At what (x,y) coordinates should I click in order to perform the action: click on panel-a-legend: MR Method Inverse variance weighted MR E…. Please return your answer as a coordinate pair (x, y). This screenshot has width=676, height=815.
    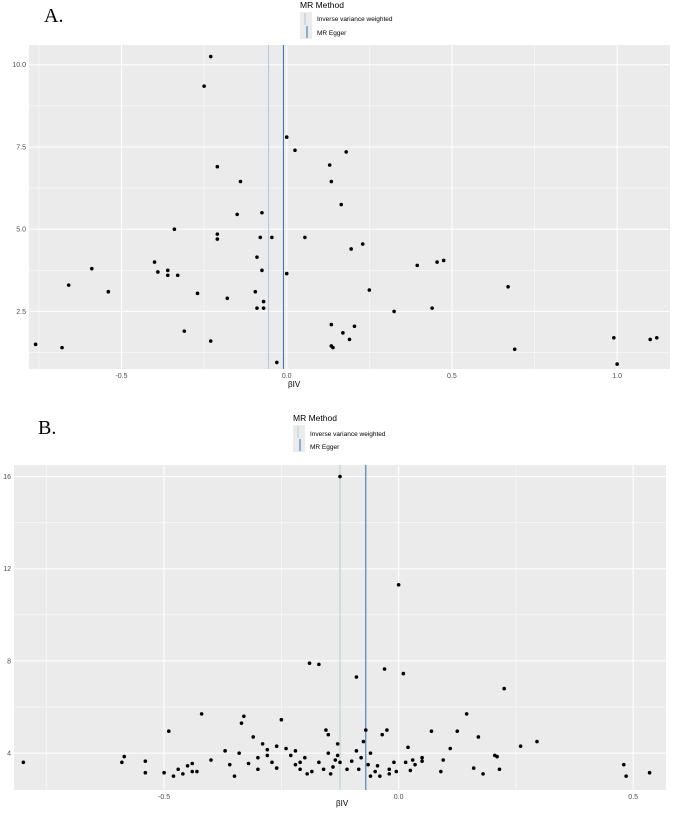
    Looking at the image, I should click on (346, 19).